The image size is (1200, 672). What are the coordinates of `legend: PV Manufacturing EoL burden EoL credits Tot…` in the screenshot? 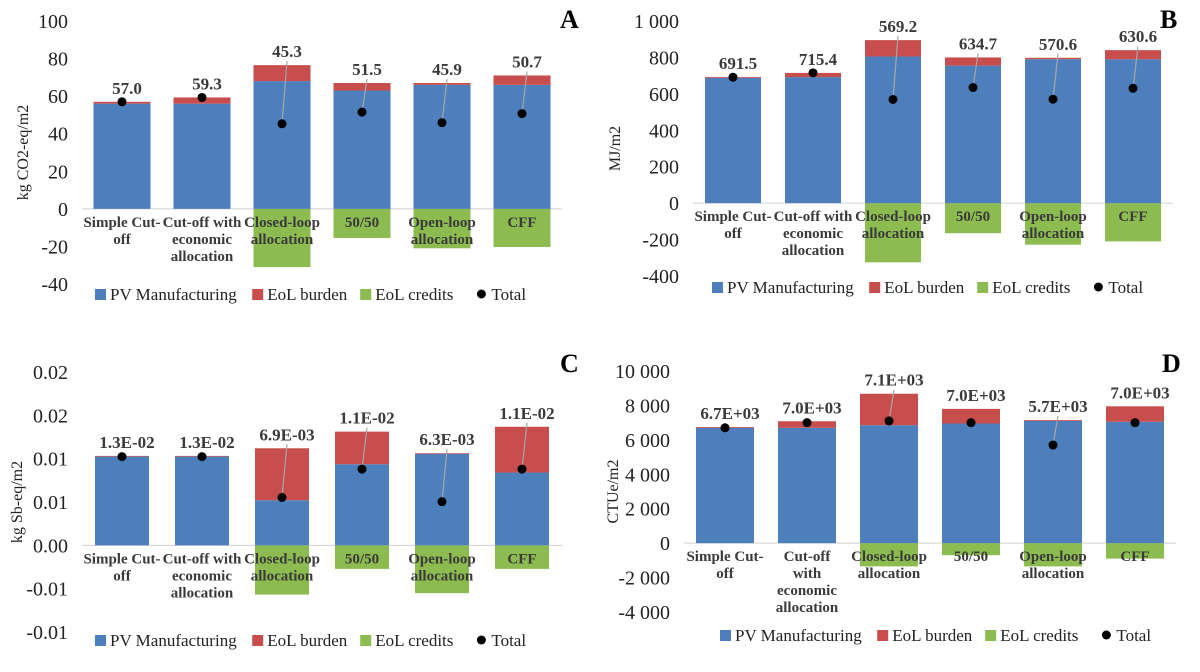 It's located at (310, 640).